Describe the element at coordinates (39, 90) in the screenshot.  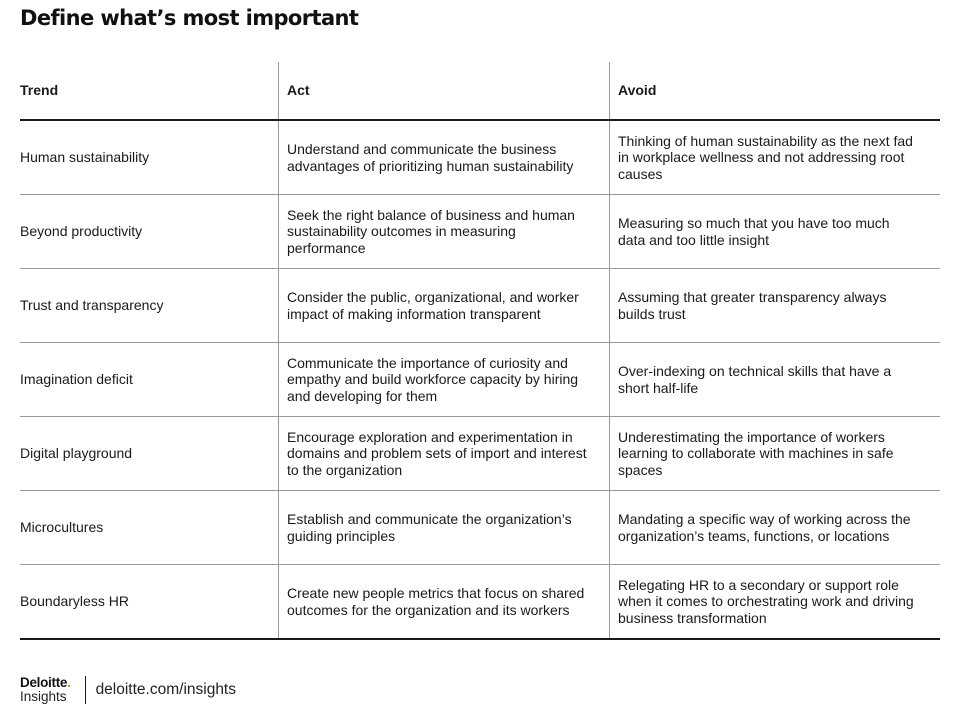
I see `header-trend: Trend` at that location.